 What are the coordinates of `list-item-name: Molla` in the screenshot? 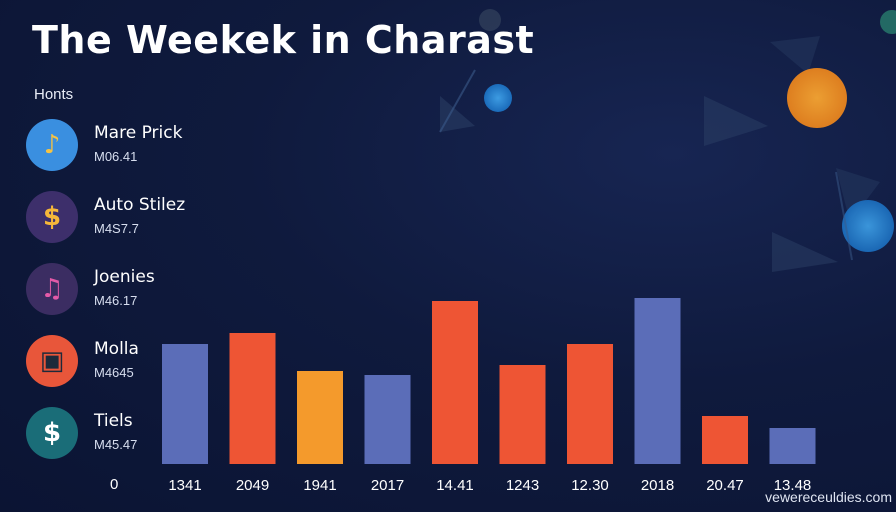 It's located at (116, 349).